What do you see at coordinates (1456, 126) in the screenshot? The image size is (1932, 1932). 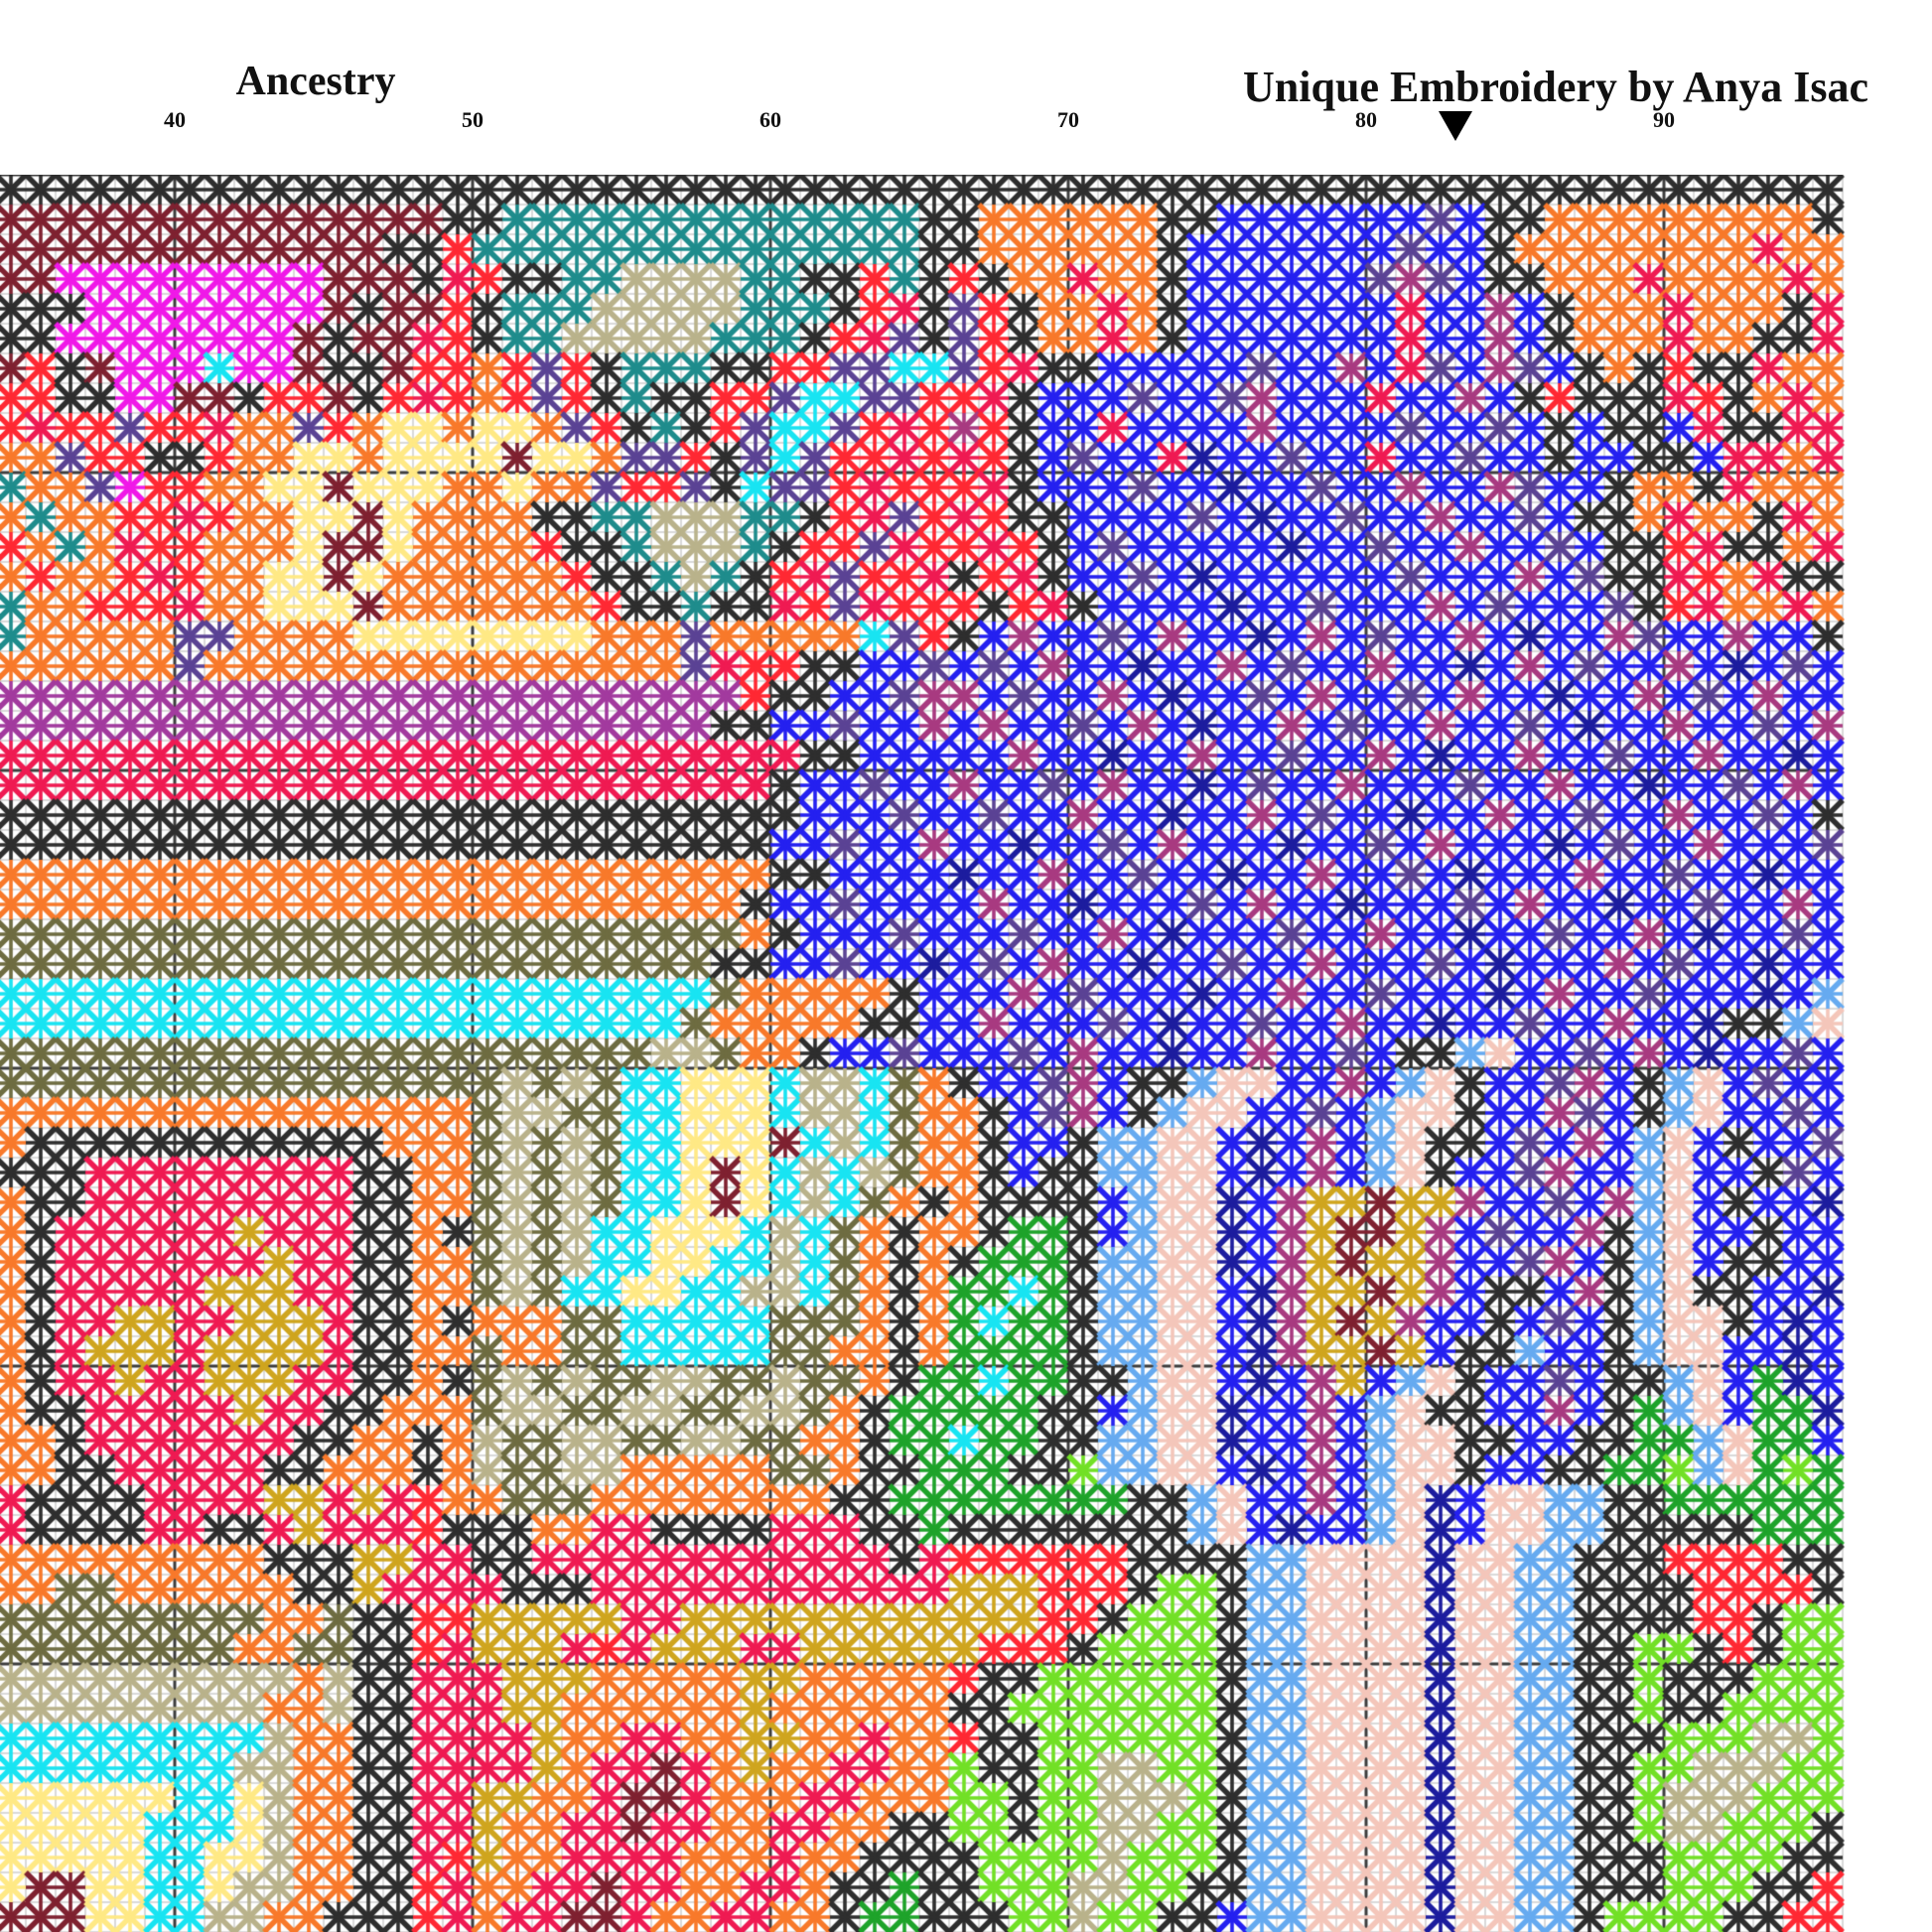 I see `center-marker-icon` at bounding box center [1456, 126].